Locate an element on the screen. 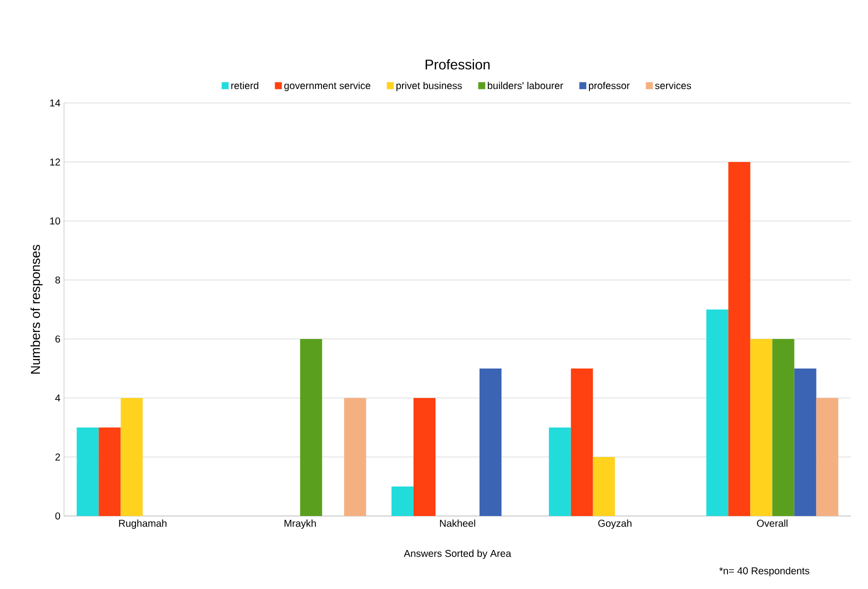 Image resolution: width=868 pixels, height=589 pixels. y-tick-label: 8 is located at coordinates (57, 280).